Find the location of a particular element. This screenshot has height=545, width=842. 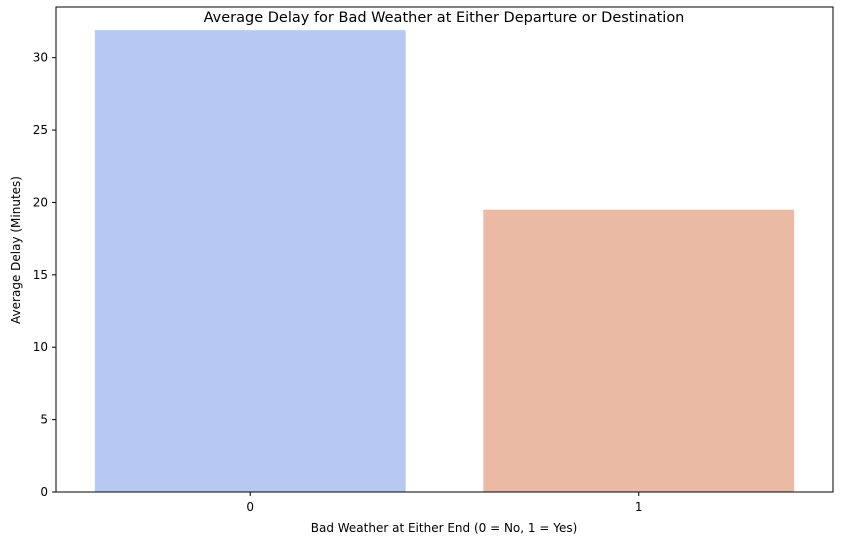

y-tick-label: 0 is located at coordinates (44, 492).